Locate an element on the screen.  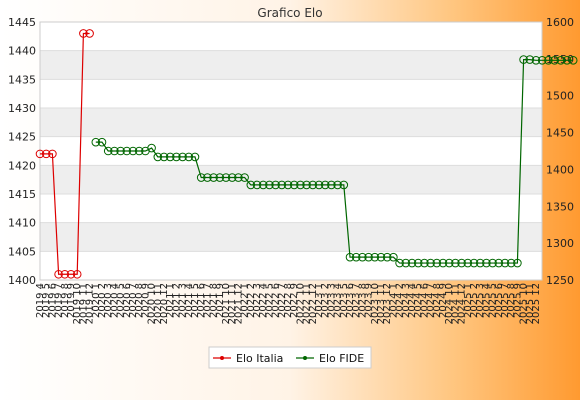
x-tick-label: 2024 2 is located at coordinates (400, 300).